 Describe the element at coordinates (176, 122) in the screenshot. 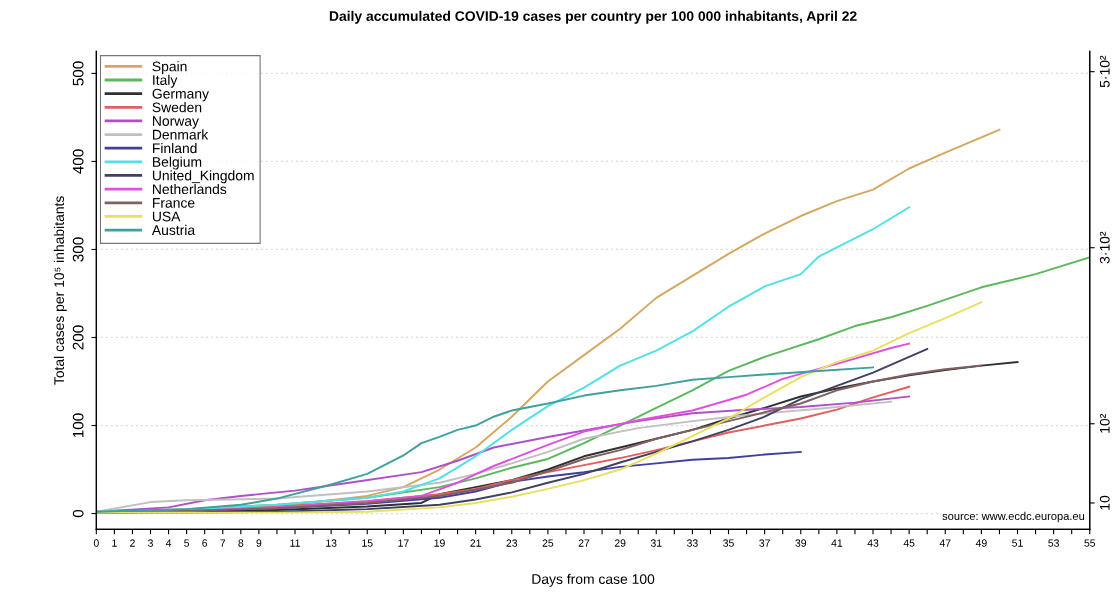

I see `legend-label: Norway` at that location.